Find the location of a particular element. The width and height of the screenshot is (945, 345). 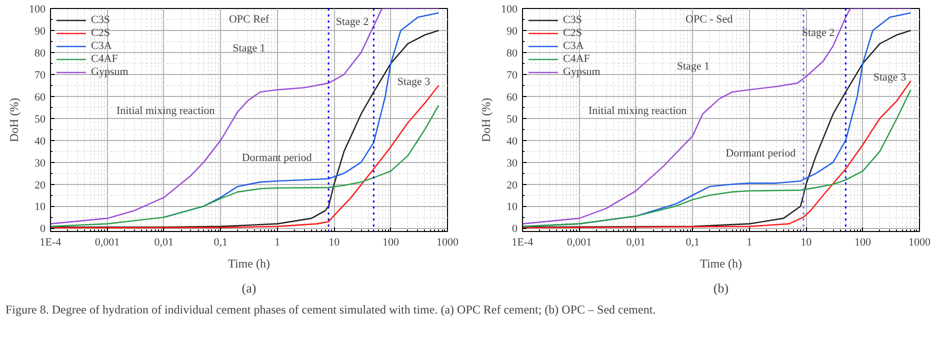

text: OPC Ref is located at coordinates (249, 20).